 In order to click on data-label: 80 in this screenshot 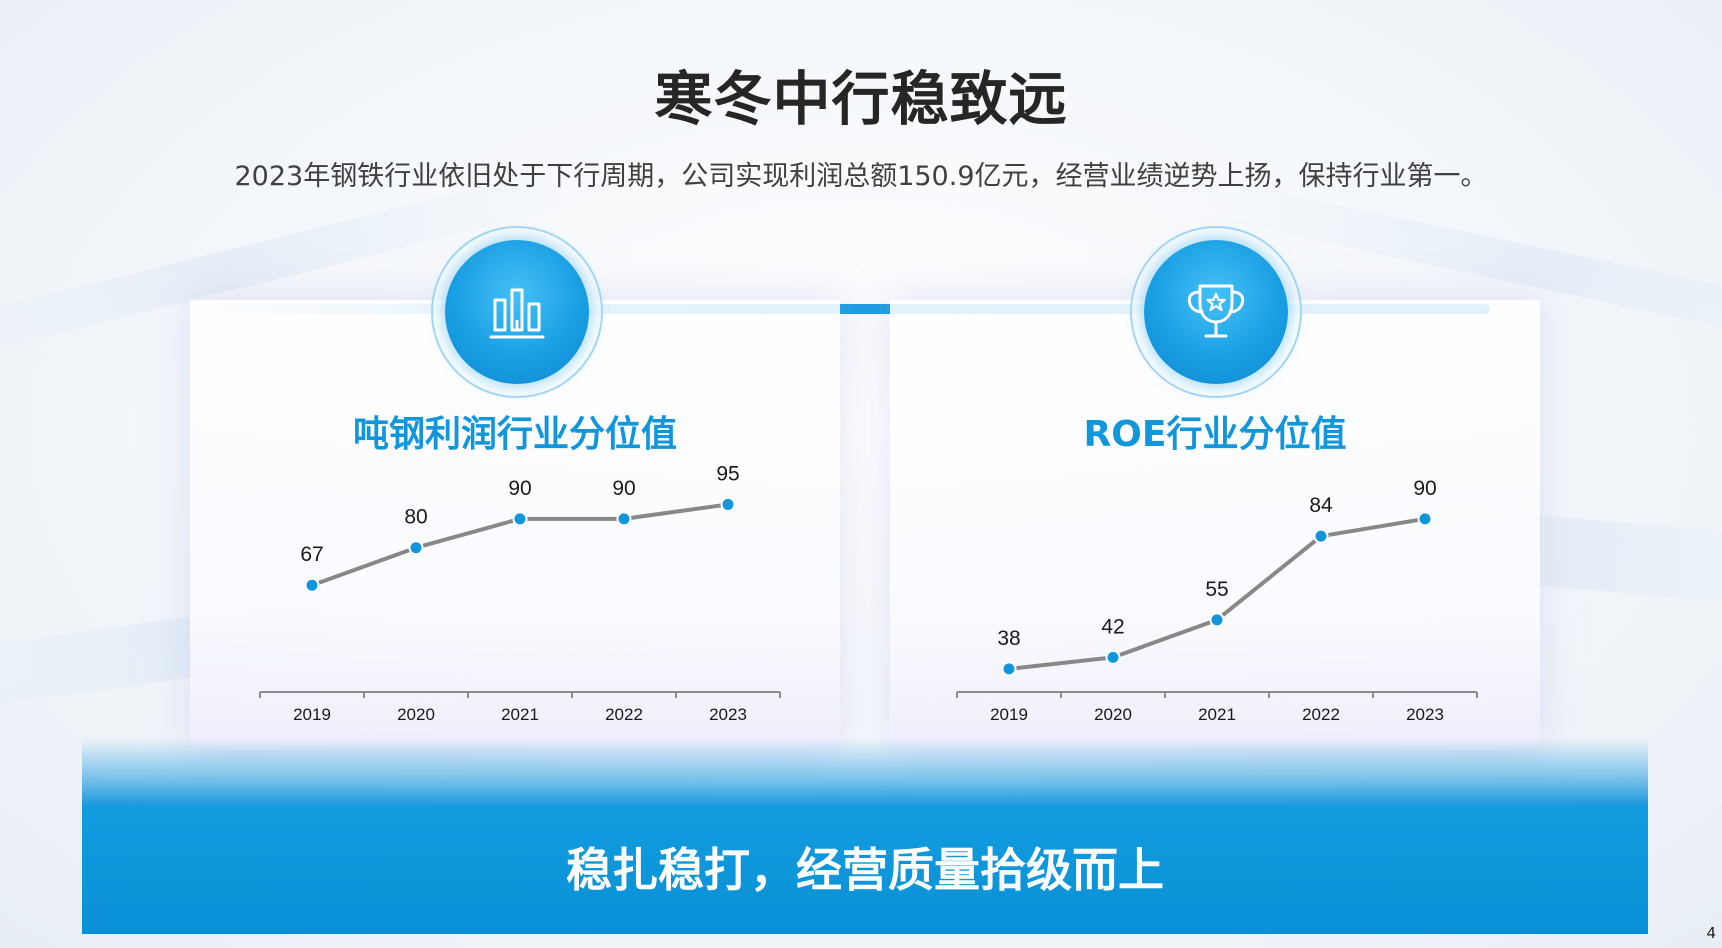, I will do `click(415, 517)`.